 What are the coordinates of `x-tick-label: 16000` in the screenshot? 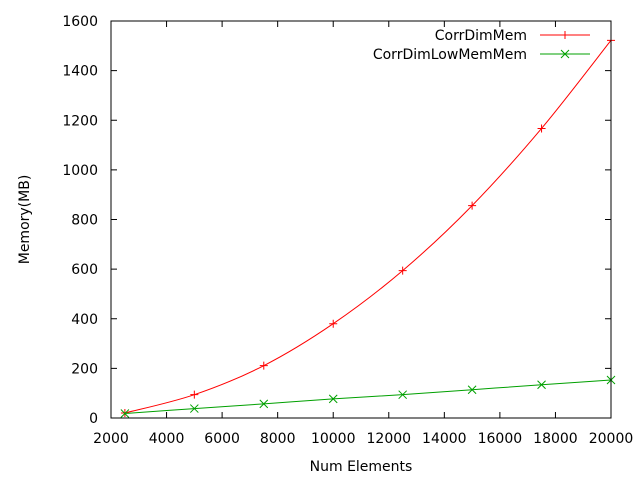 It's located at (500, 439).